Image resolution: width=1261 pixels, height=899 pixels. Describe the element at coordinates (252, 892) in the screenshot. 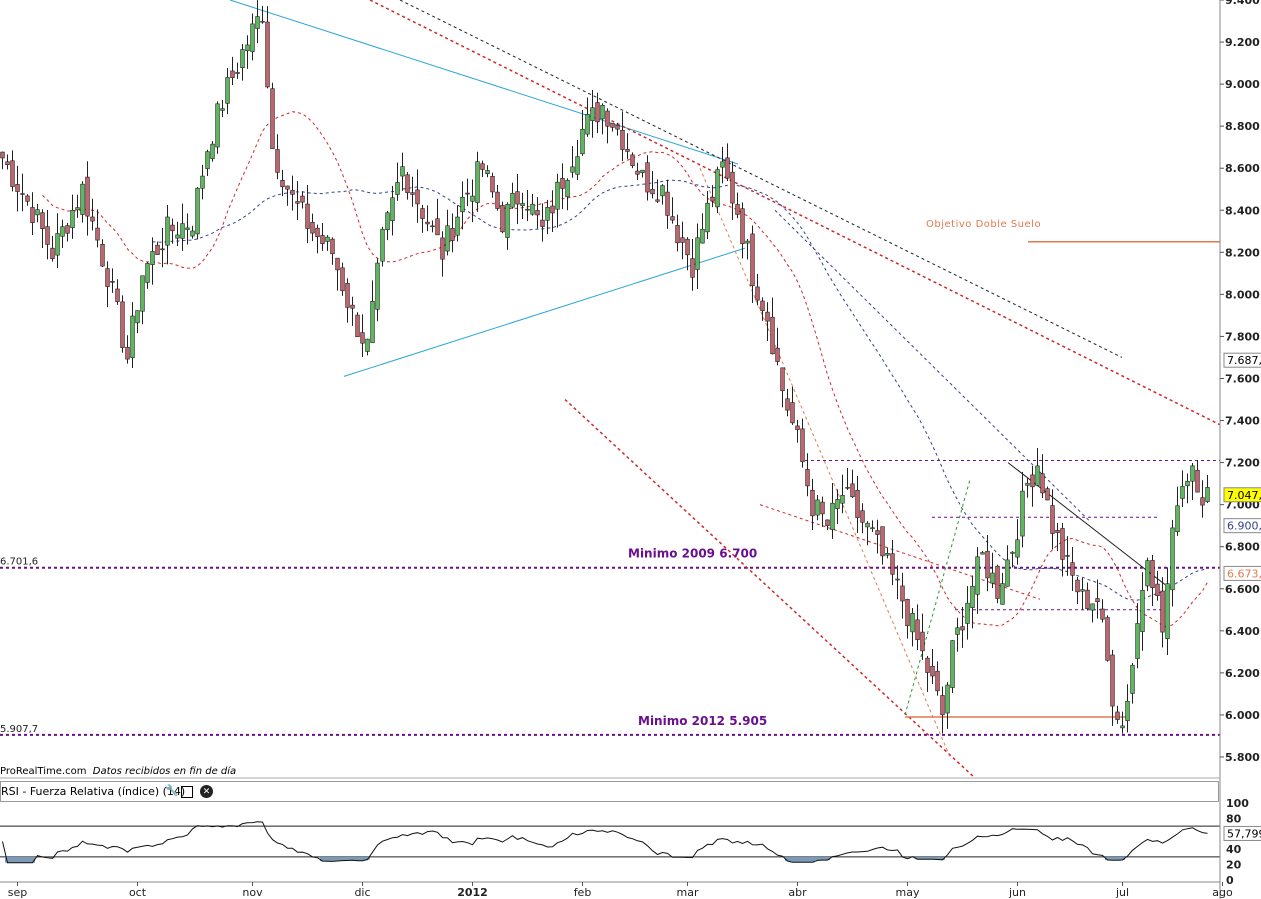

I see `time-tick-label-2: nov` at that location.